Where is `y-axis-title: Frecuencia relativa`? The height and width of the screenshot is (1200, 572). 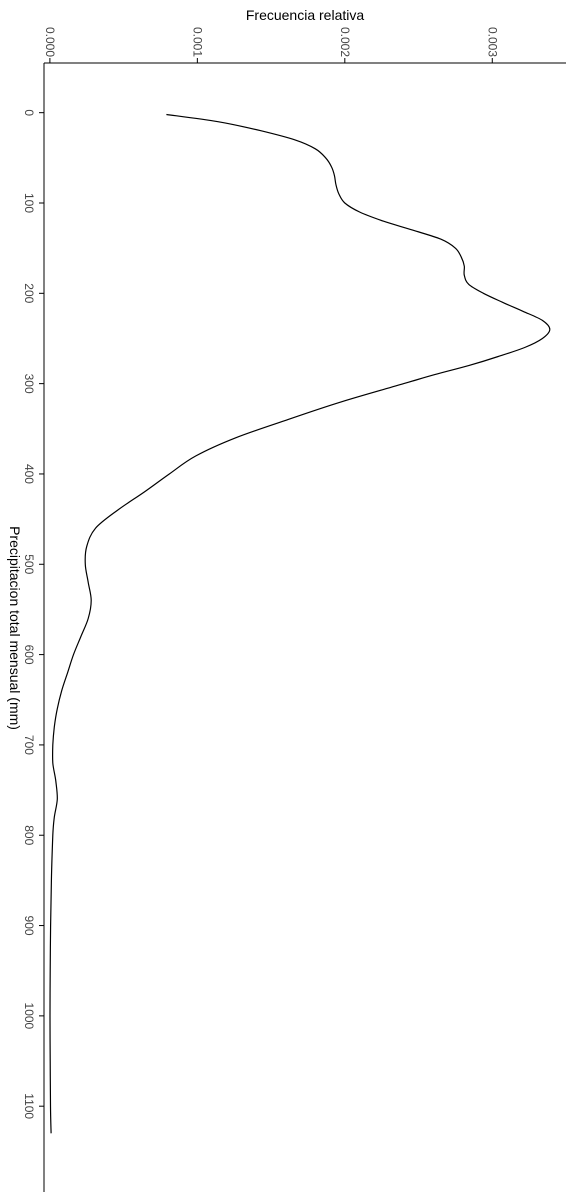 y-axis-title: Frecuencia relativa is located at coordinates (305, 15).